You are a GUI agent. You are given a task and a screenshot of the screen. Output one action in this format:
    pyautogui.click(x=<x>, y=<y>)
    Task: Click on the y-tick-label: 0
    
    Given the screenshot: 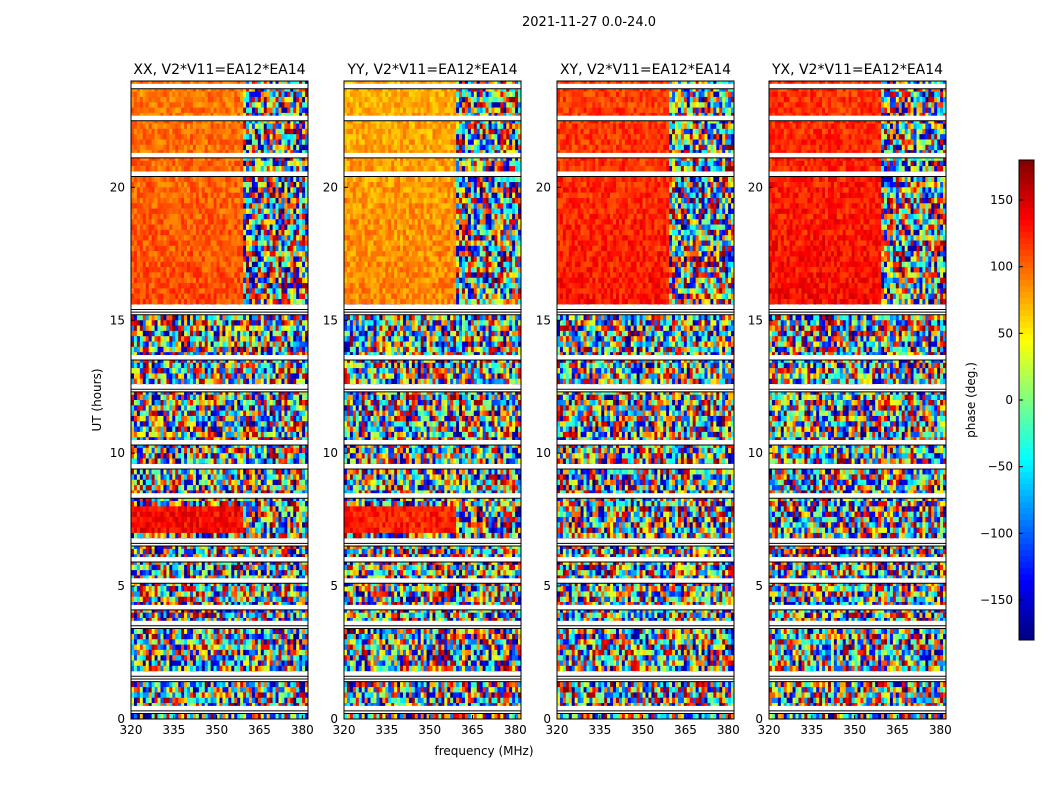 What is the action you would take?
    pyautogui.click(x=547, y=719)
    